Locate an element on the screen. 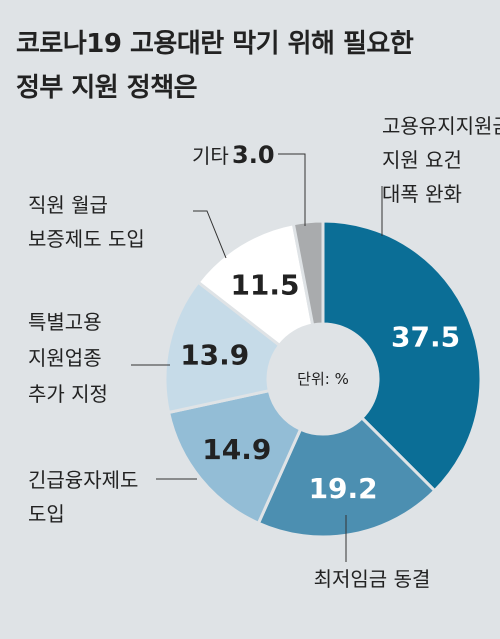  category-label: 기타 is located at coordinates (210, 156).